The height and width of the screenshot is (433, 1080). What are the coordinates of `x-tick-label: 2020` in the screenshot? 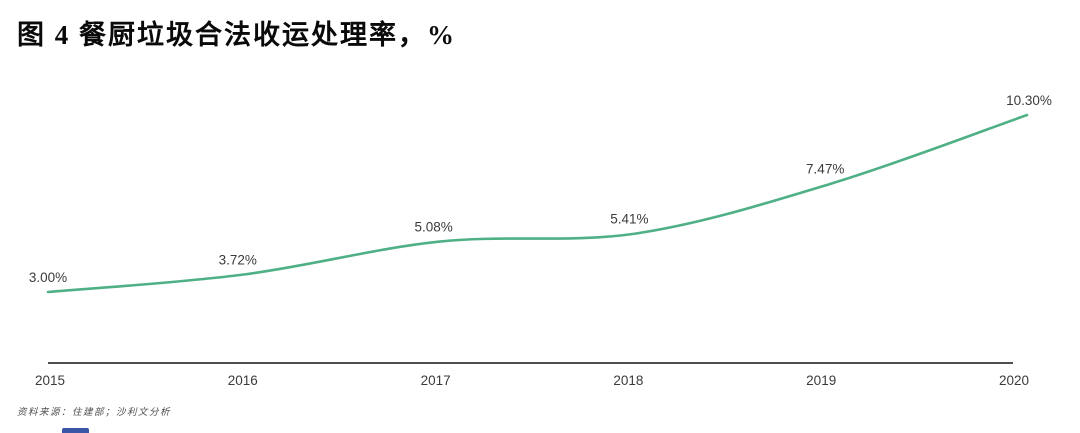 It's located at (1014, 380).